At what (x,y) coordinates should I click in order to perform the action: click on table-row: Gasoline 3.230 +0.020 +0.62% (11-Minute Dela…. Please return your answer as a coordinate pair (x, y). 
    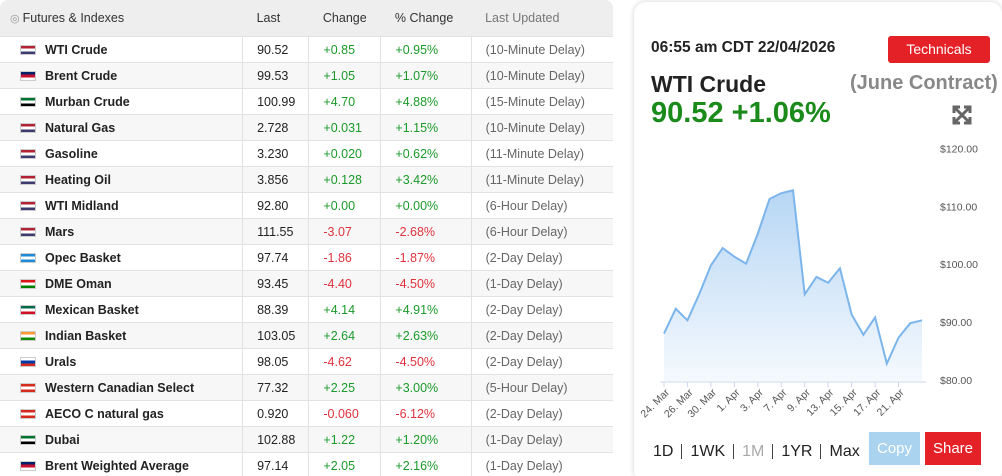
    Looking at the image, I should click on (306, 153).